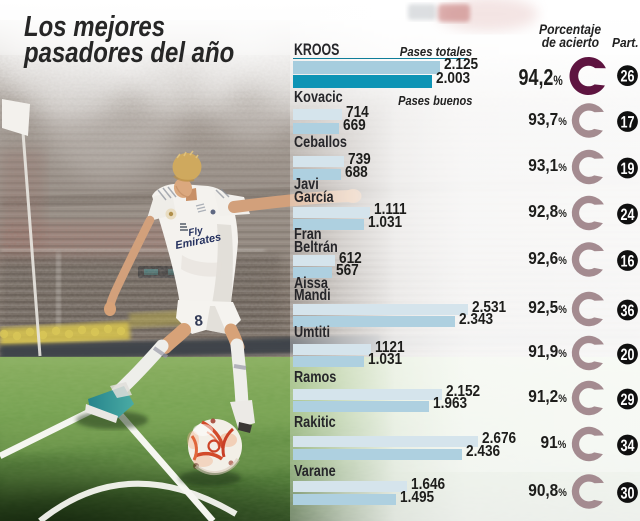 The height and width of the screenshot is (521, 640). What do you see at coordinates (199, 321) in the screenshot?
I see `svg-text: 8` at bounding box center [199, 321].